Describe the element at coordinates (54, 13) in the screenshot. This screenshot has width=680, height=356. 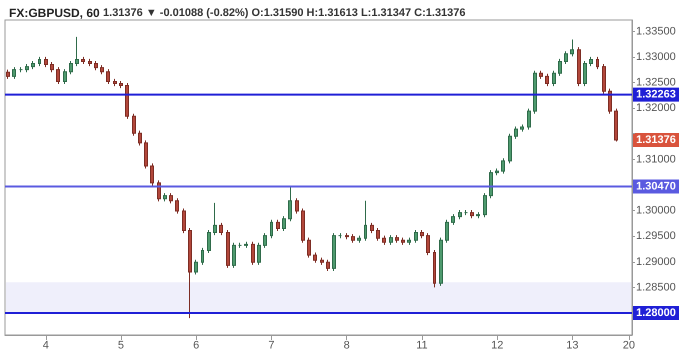
I see `chart-title: FX:GBPUSD, 60` at that location.